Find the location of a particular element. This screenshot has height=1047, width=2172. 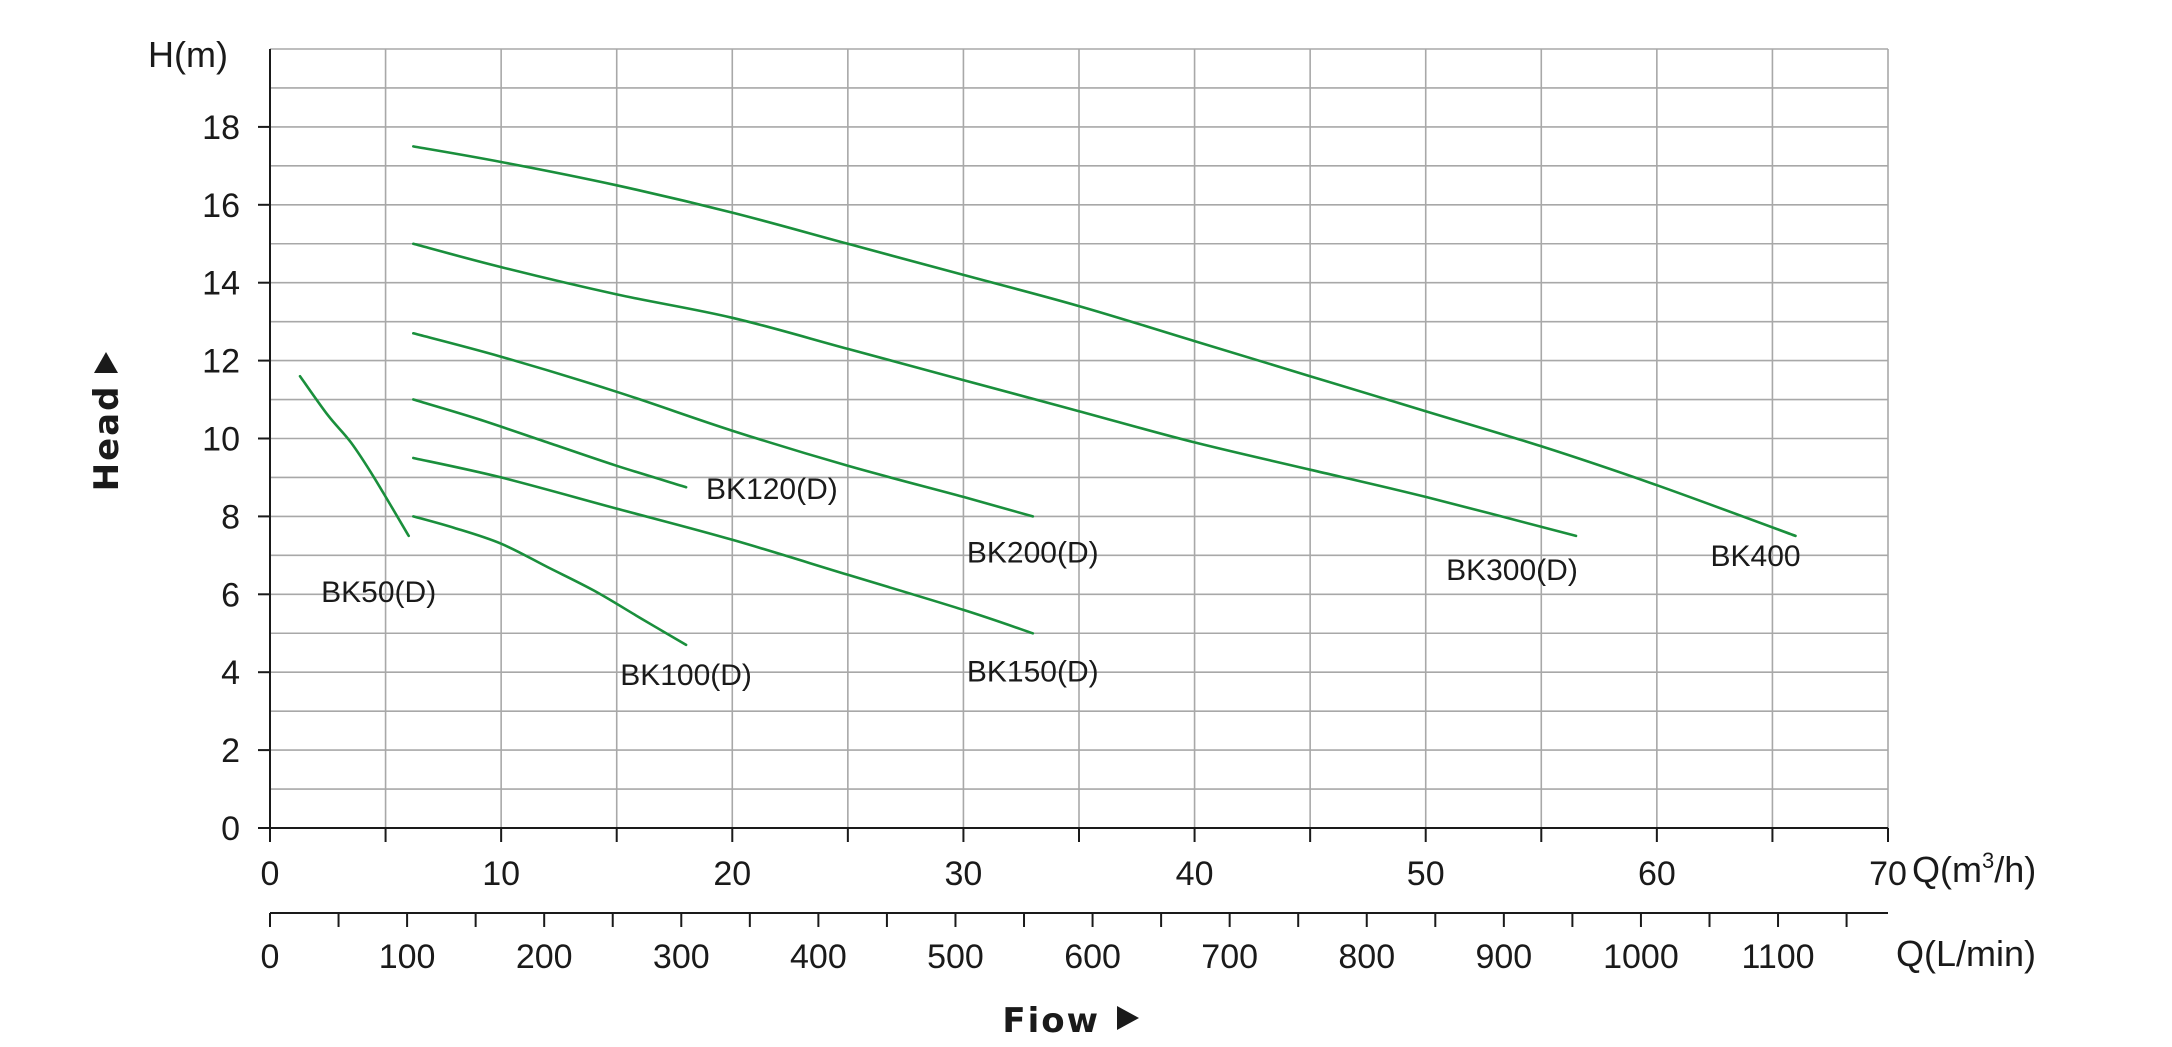

y-tick-label: 4 is located at coordinates (230, 673).